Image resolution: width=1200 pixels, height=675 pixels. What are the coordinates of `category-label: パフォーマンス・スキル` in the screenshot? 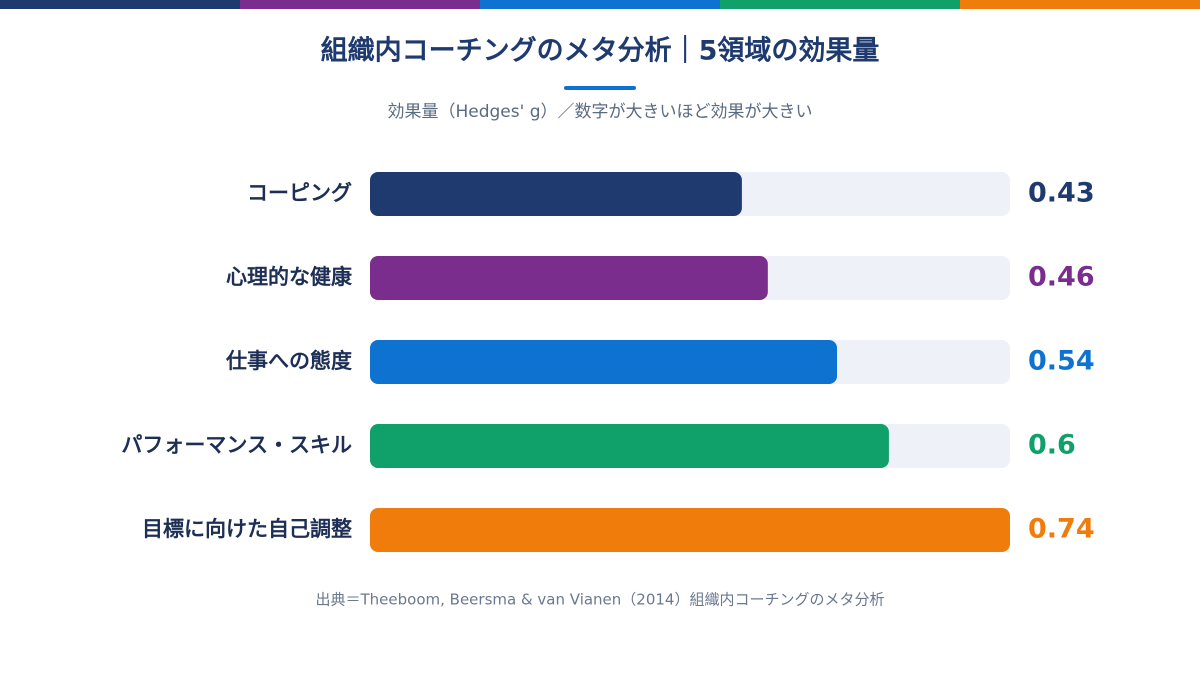 It's located at (236, 445).